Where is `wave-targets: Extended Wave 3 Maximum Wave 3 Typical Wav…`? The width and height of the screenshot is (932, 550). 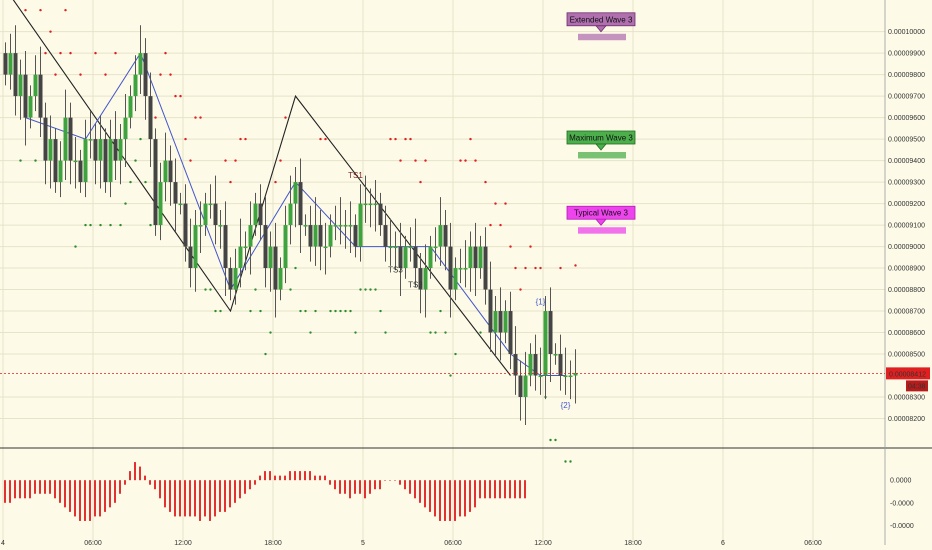
wave-targets: Extended Wave 3 Maximum Wave 3 Typical Wav… is located at coordinates (601, 123).